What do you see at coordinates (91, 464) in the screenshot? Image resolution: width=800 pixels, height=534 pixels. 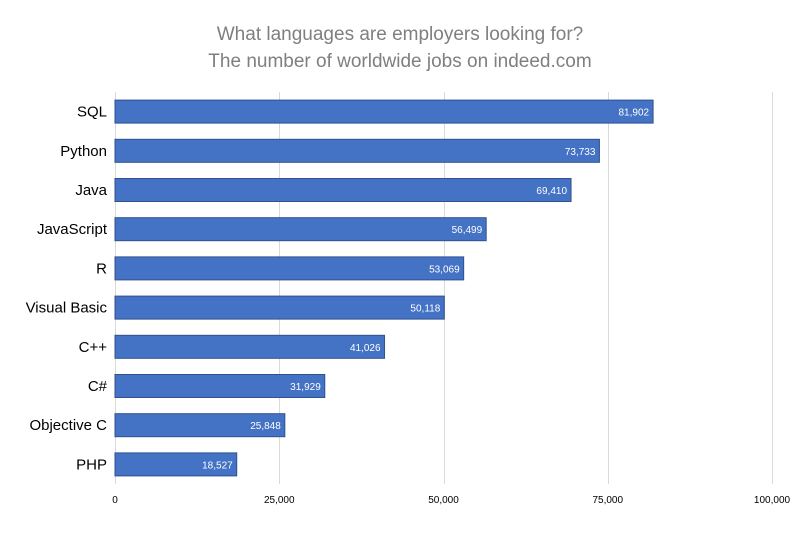 I see `category-label: PHP` at bounding box center [91, 464].